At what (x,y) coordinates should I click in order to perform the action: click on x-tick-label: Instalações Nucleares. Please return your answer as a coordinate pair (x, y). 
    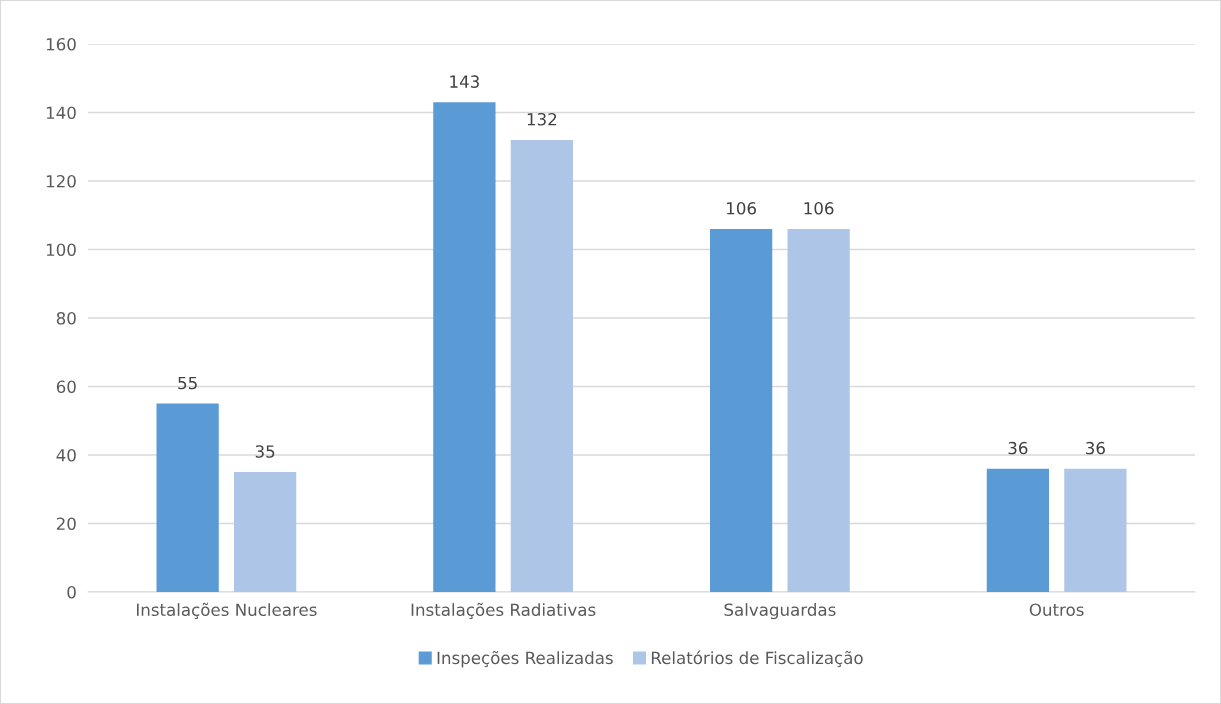
    Looking at the image, I should click on (226, 611).